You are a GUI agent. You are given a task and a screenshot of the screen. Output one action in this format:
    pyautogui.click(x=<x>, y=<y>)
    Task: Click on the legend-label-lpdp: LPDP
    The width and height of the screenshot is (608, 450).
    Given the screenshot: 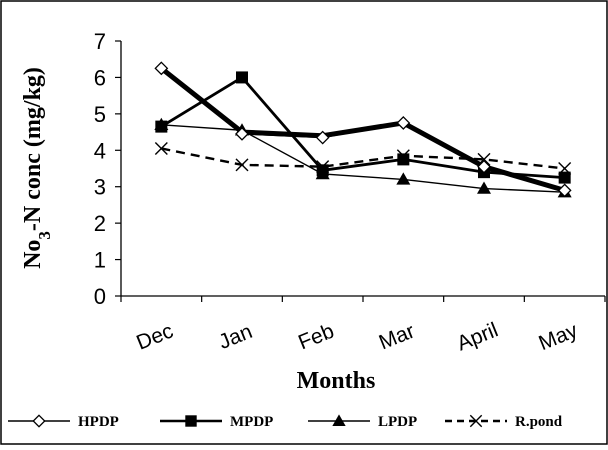 What is the action you would take?
    pyautogui.click(x=397, y=422)
    